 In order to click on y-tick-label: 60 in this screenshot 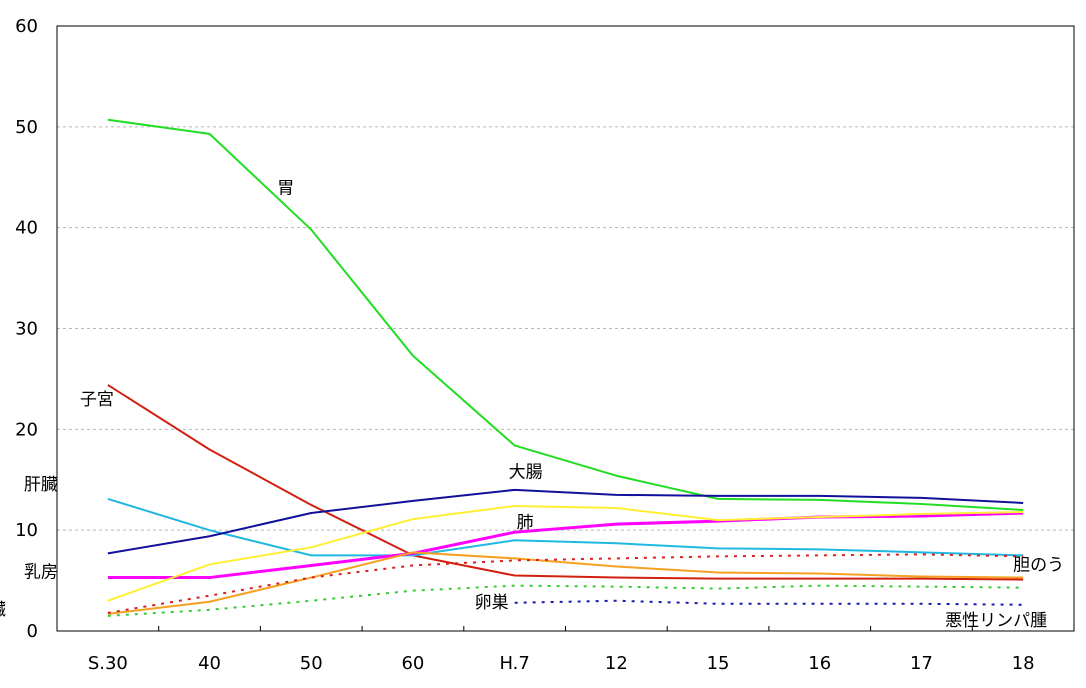, I will do `click(26, 26)`.